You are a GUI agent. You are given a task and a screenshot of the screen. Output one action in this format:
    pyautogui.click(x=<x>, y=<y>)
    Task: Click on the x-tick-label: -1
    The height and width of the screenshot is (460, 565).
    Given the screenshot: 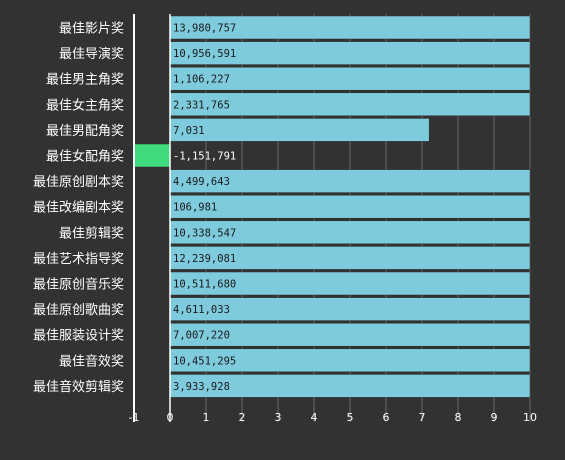 What is the action you would take?
    pyautogui.click(x=134, y=417)
    